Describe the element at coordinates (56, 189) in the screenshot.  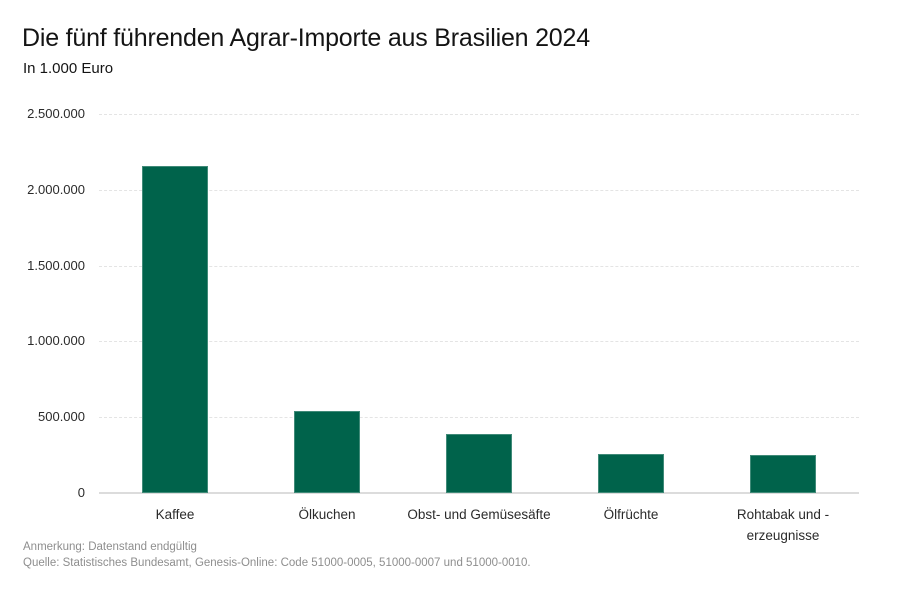
I see `y-tick-label: 2.000.000` at that location.